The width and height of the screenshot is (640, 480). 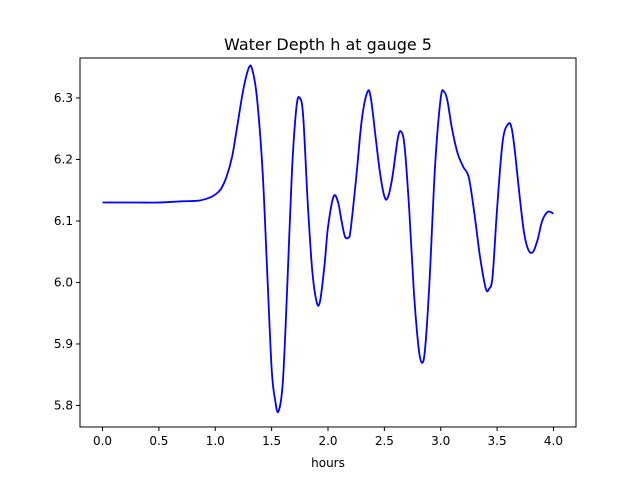 What do you see at coordinates (158, 441) in the screenshot?
I see `x-tick-label: 0.5` at bounding box center [158, 441].